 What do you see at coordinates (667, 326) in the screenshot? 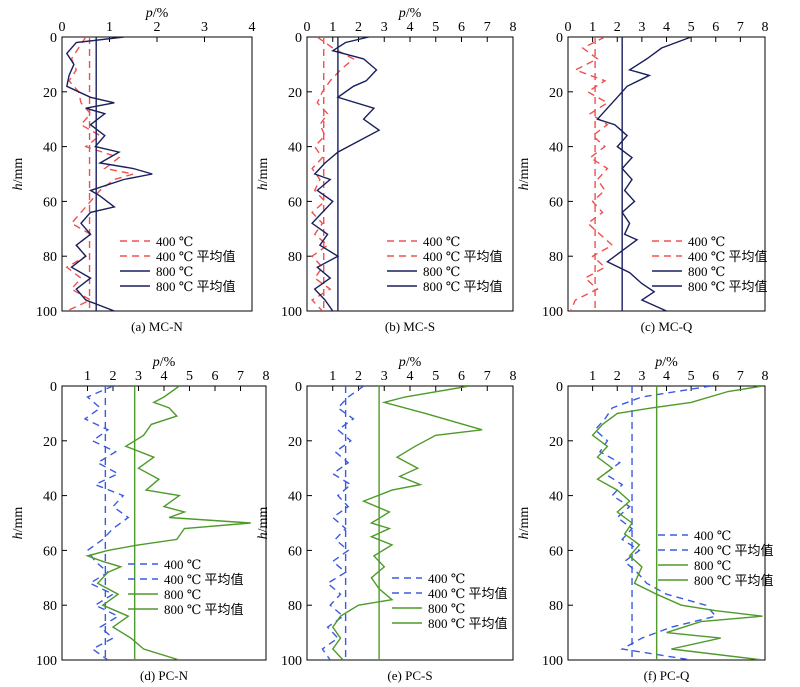
I see `panel-caption: (c) MC-Q` at bounding box center [667, 326].